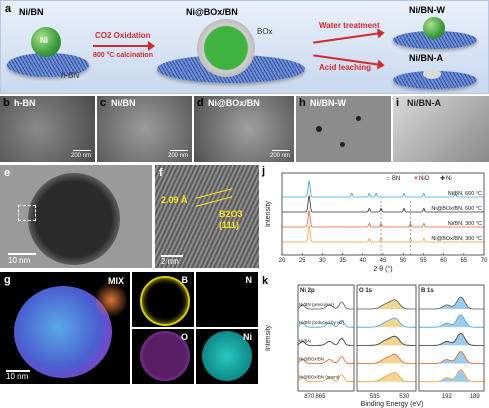 The image size is (489, 408). I want to click on eds-n-label: N, so click(249, 280).